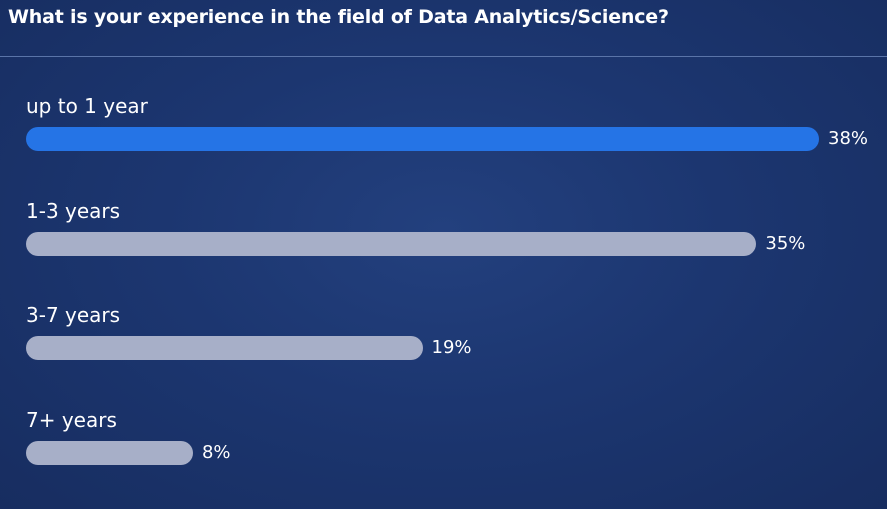  I want to click on header-divider, so click(443, 56).